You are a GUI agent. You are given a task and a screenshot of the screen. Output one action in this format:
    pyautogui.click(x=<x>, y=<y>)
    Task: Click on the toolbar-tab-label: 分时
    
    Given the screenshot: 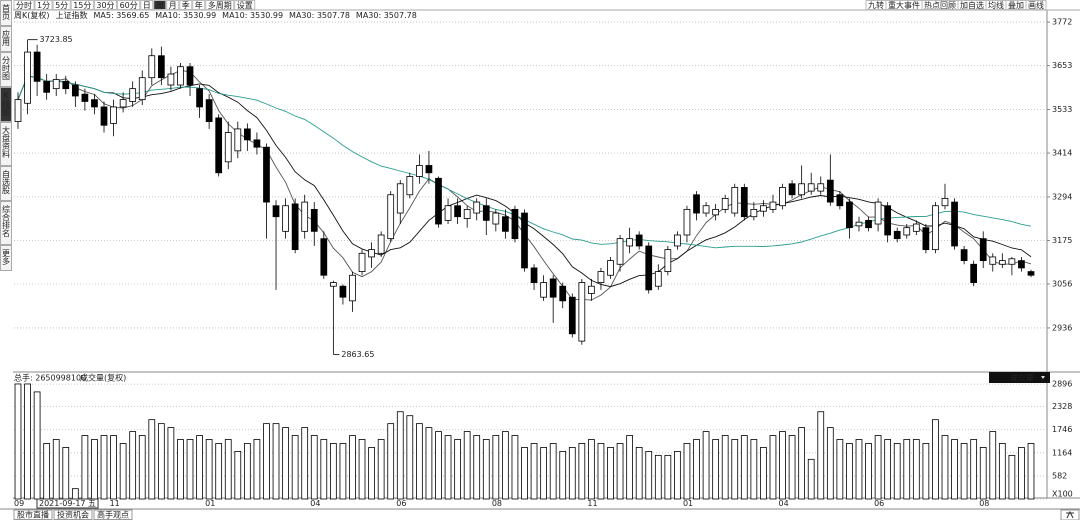 What is the action you would take?
    pyautogui.click(x=24, y=5)
    